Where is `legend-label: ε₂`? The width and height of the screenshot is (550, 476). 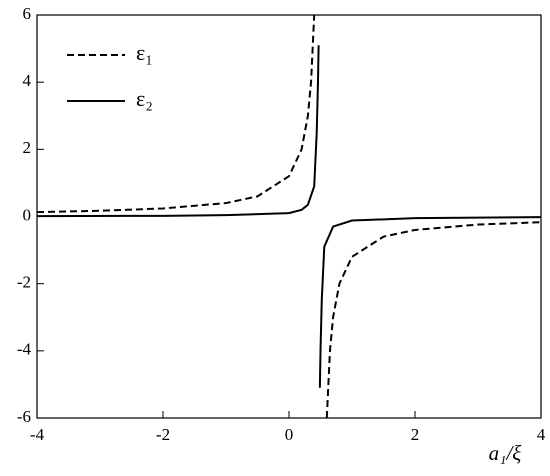
legend-label: ε₂ is located at coordinates (144, 98).